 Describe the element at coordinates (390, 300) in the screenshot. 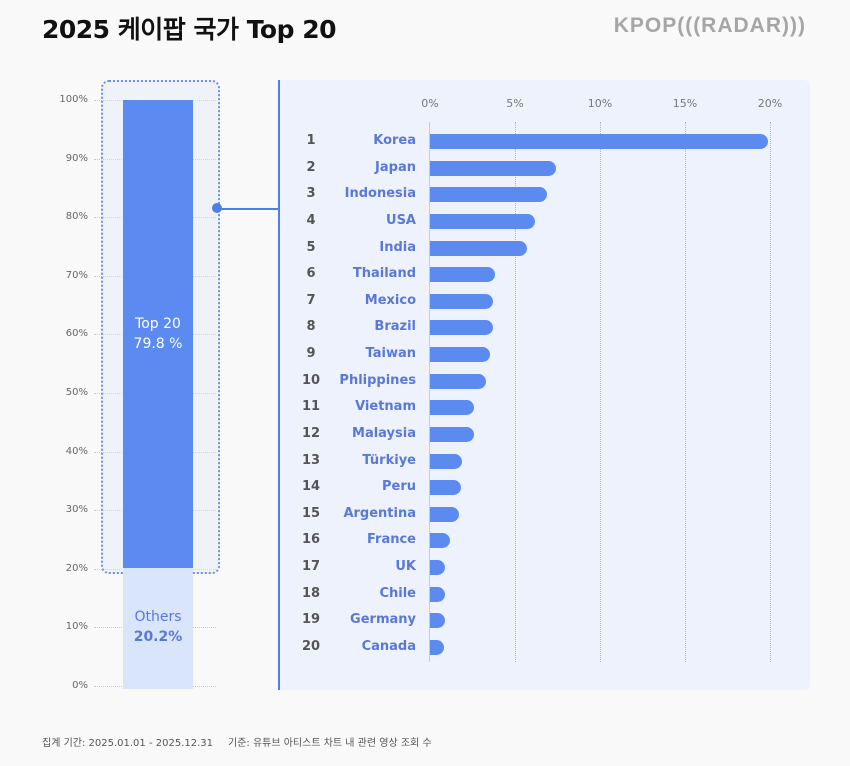

I see `country-label: Mexico` at that location.